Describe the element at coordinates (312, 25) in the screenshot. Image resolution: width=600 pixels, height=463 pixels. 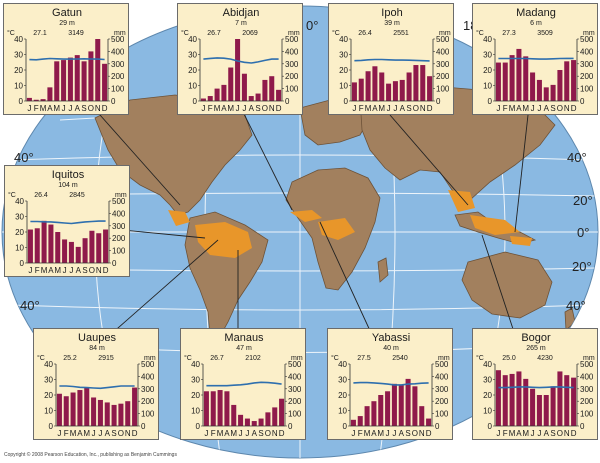
I see `lon-label-0: 0°` at that location.